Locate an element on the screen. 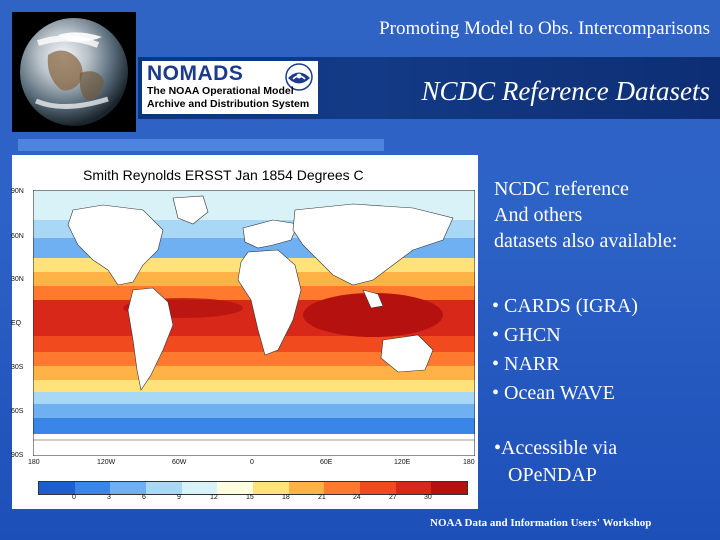 The image size is (720, 540). intro-line: And others is located at coordinates (538, 215).